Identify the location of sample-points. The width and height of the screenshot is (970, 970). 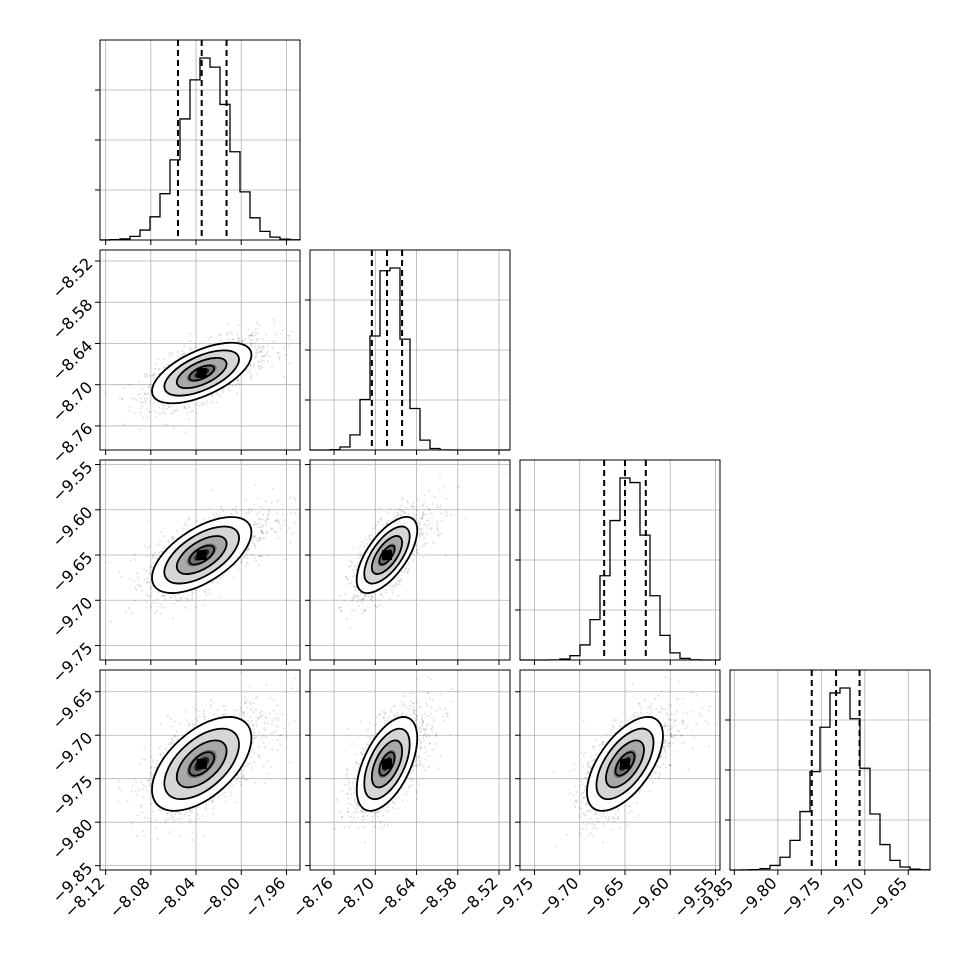
(421, 550).